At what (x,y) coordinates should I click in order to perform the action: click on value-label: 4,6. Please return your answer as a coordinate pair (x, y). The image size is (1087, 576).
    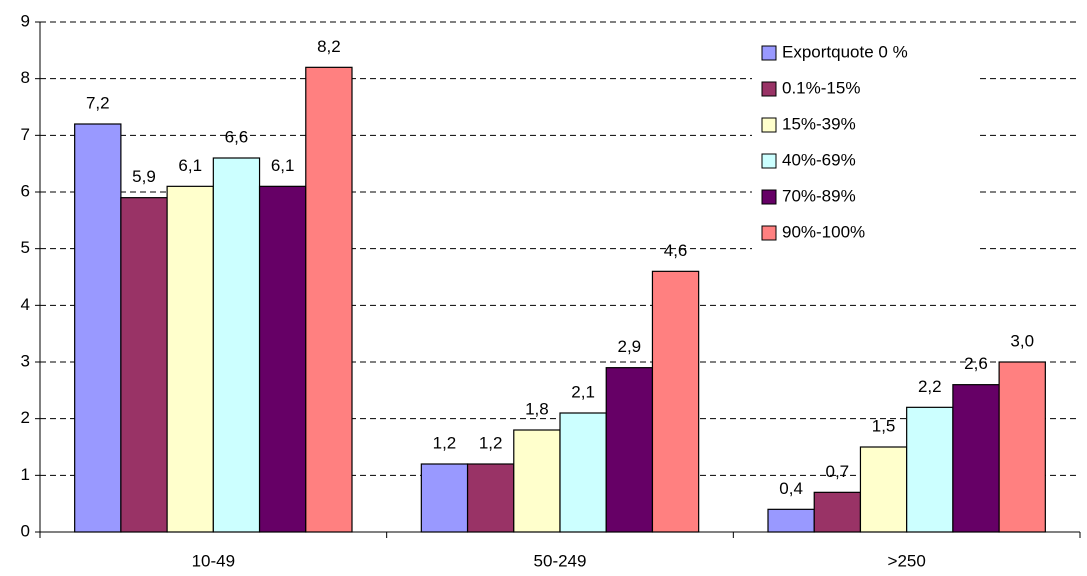
    Looking at the image, I should click on (676, 250).